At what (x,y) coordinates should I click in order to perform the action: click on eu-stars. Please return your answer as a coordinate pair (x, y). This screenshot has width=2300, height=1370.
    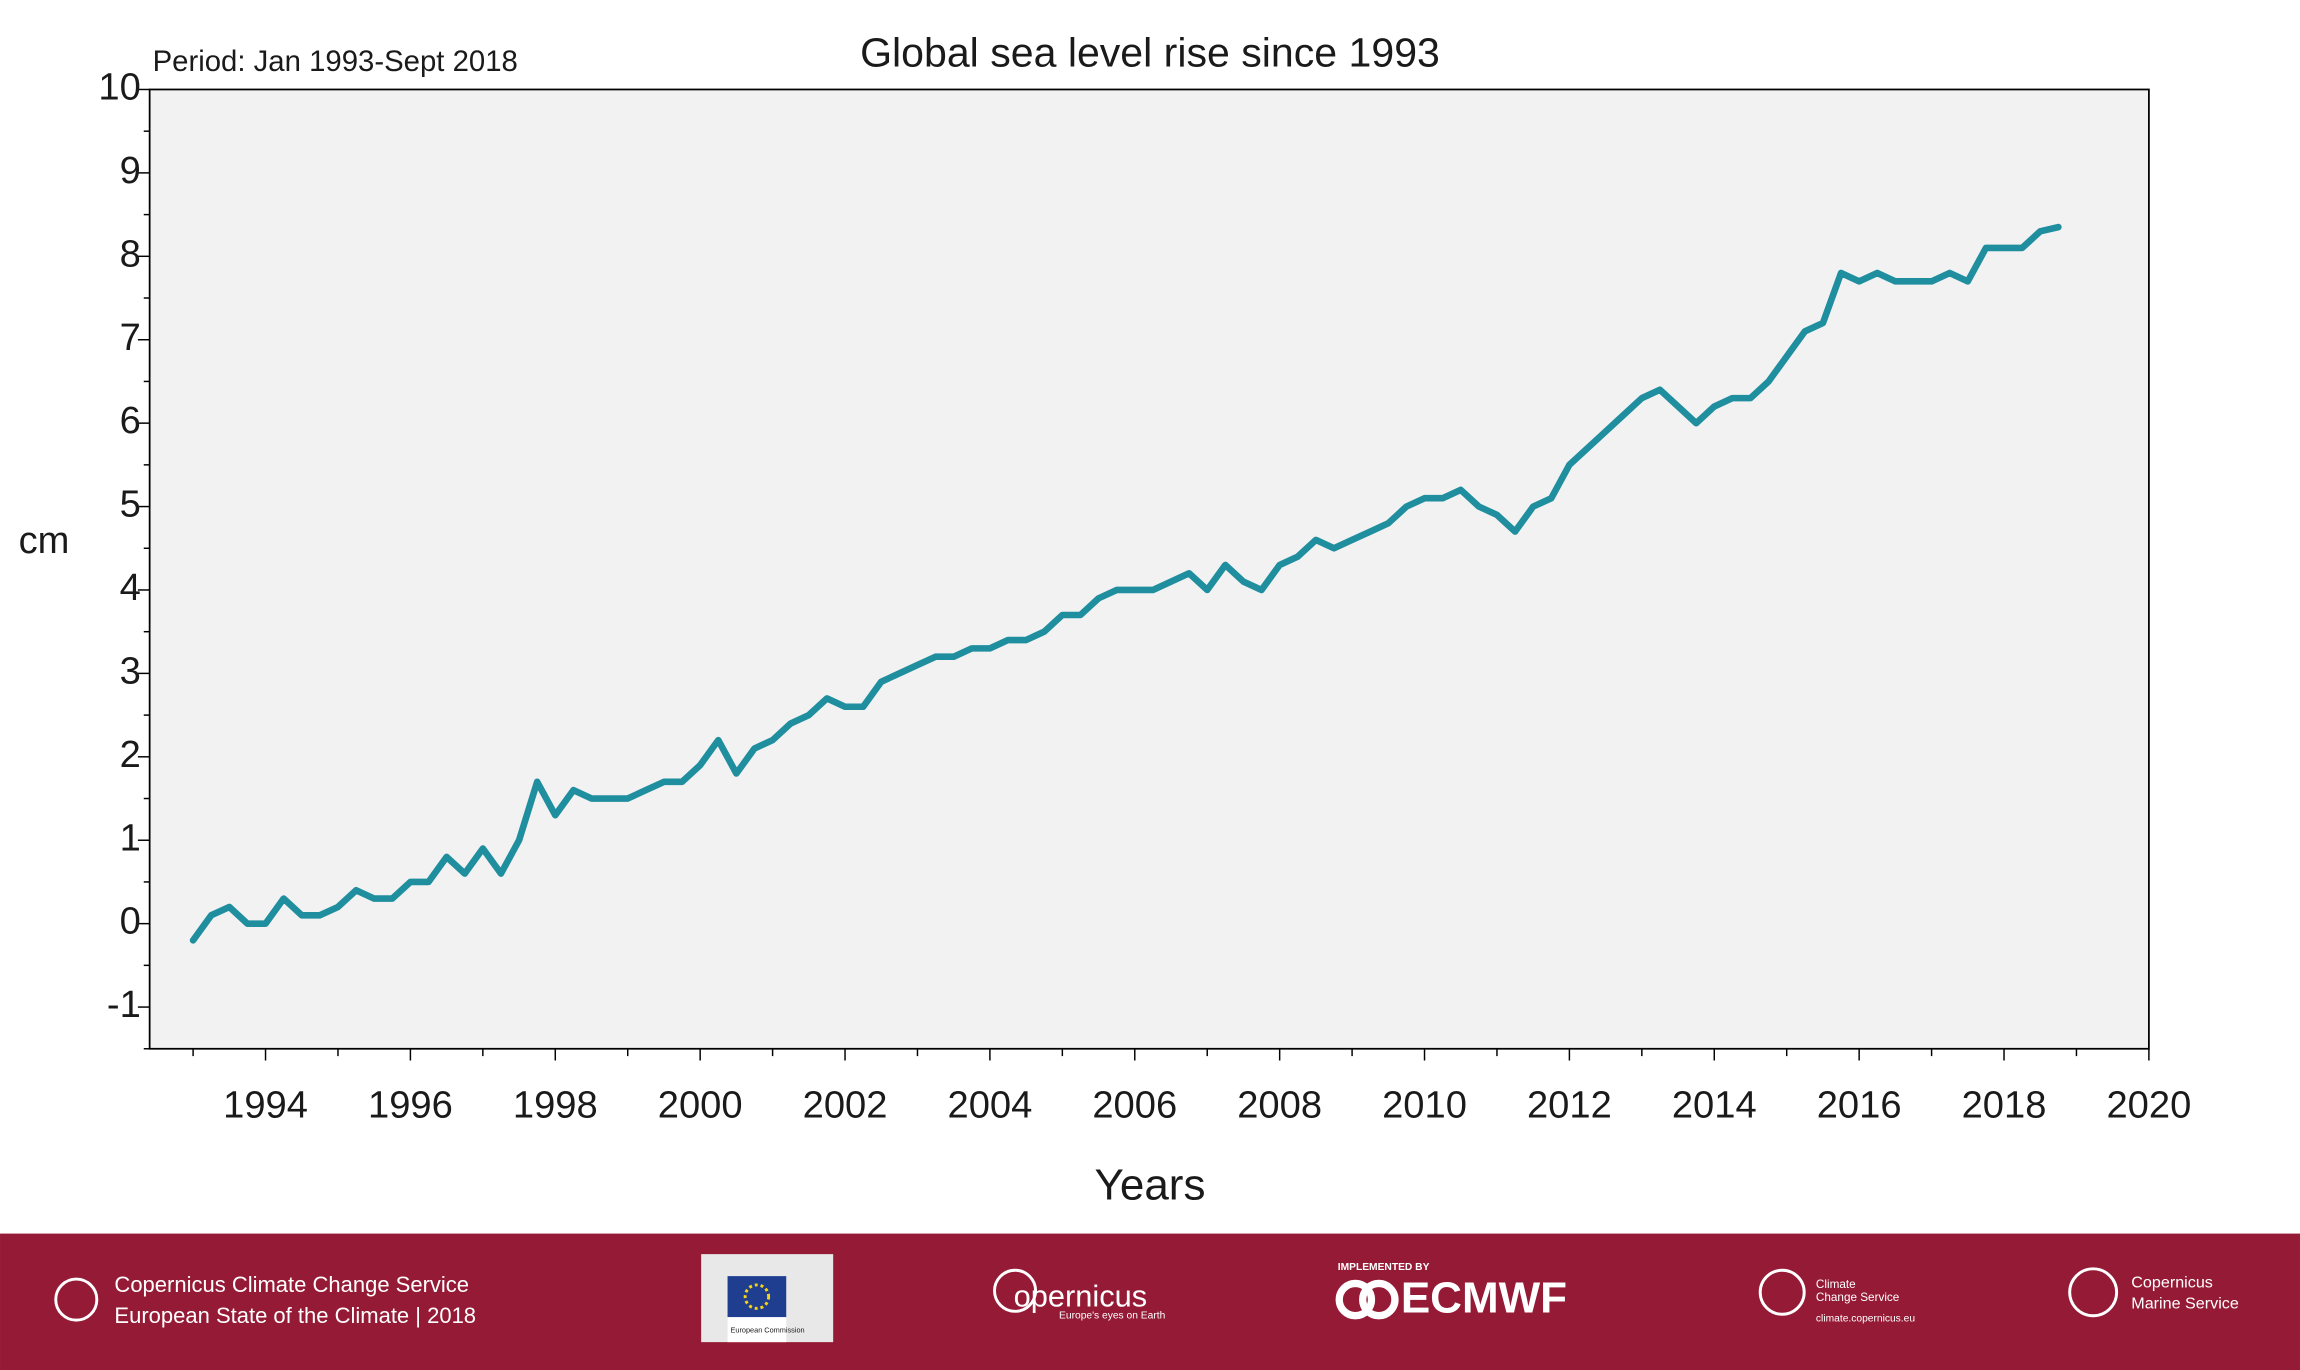
    Looking at the image, I should click on (757, 1296).